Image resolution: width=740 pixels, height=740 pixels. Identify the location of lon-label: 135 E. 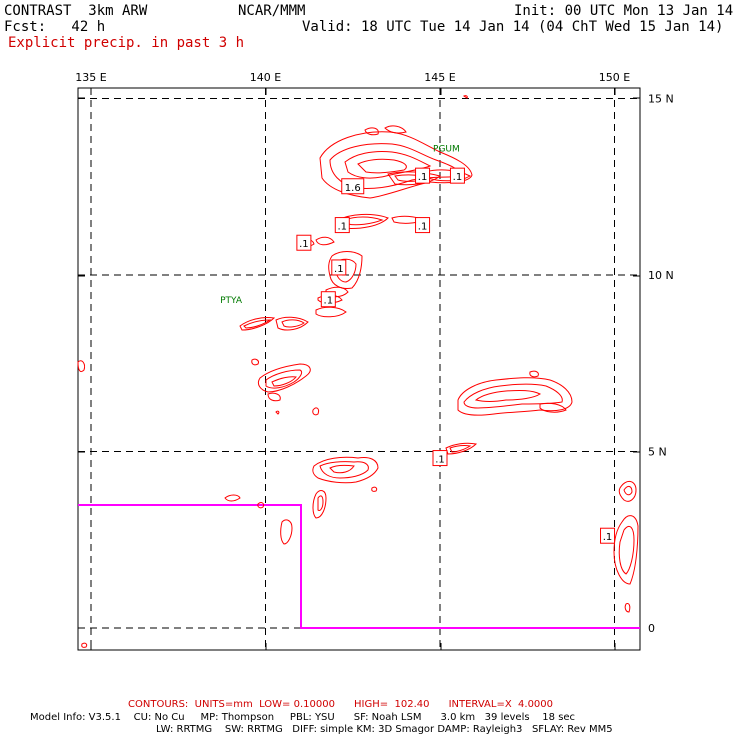
(90, 77).